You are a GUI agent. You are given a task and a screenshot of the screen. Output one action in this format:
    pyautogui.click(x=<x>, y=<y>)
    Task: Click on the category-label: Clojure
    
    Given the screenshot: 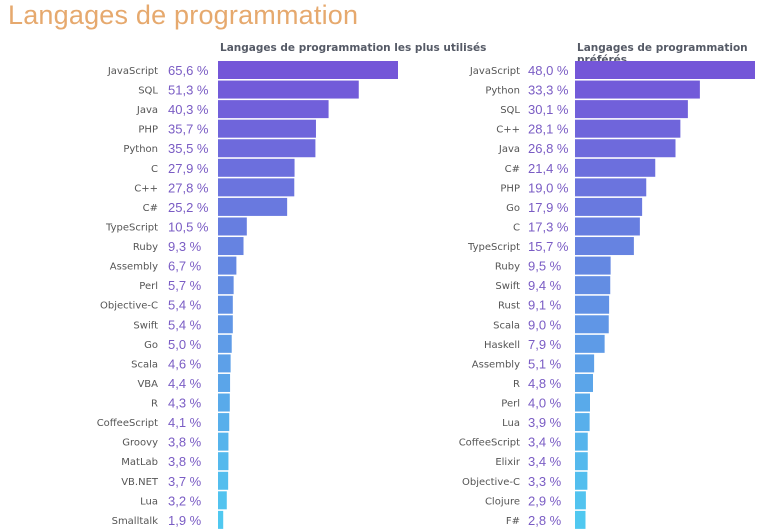 What is the action you would take?
    pyautogui.click(x=502, y=501)
    